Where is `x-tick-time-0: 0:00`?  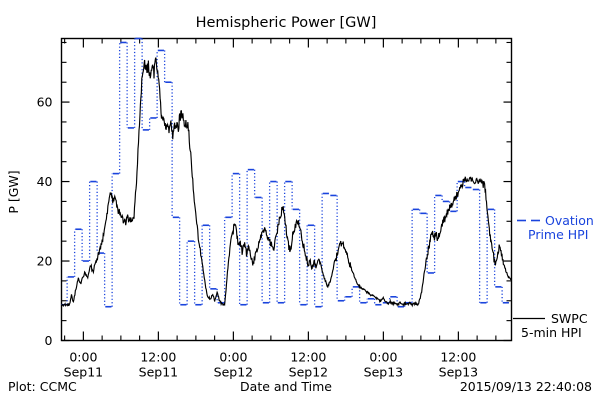
x-tick-time-0: 0:00 is located at coordinates (83, 357).